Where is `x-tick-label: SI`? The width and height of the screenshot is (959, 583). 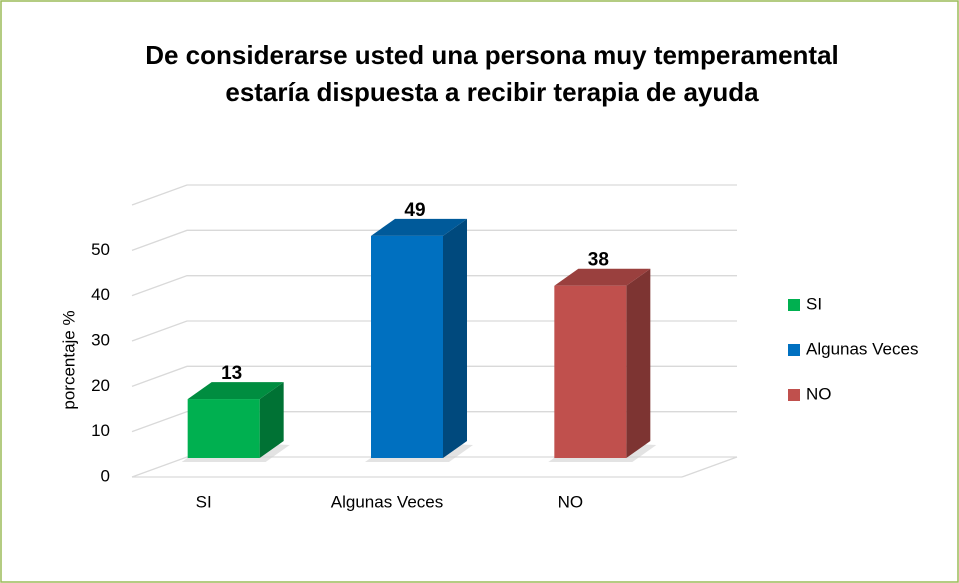 x-tick-label: SI is located at coordinates (204, 501).